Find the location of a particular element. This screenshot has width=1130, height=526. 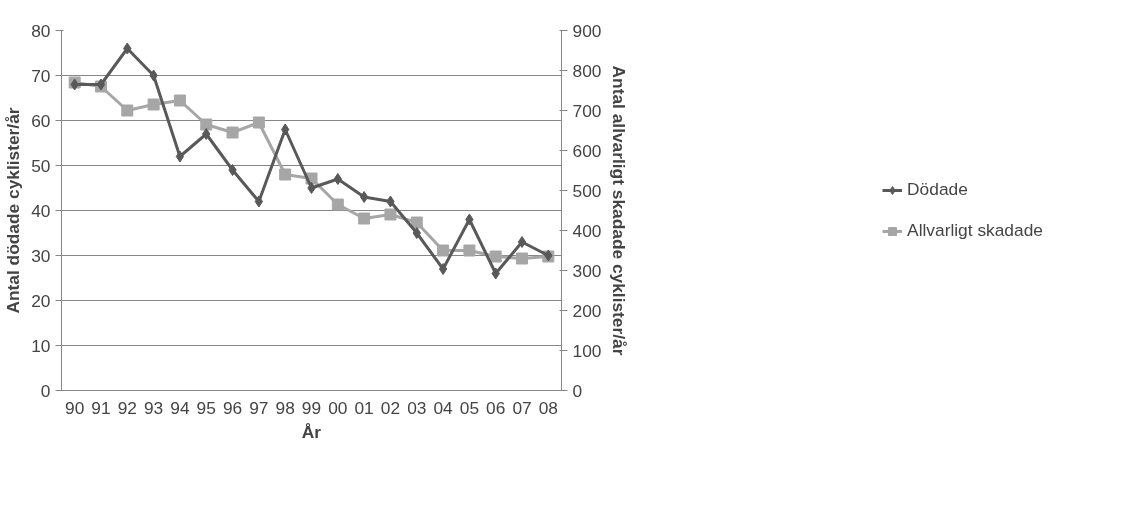

y2-tick-label: 200 is located at coordinates (587, 310).